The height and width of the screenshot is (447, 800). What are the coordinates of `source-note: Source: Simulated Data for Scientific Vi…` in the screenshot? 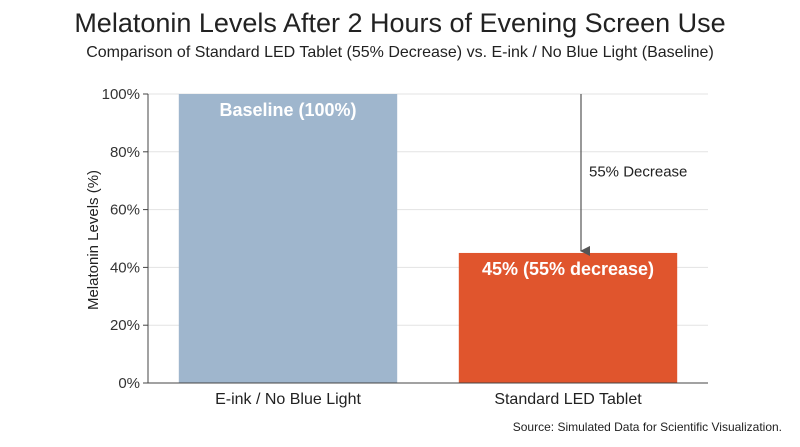 It's located at (647, 427).